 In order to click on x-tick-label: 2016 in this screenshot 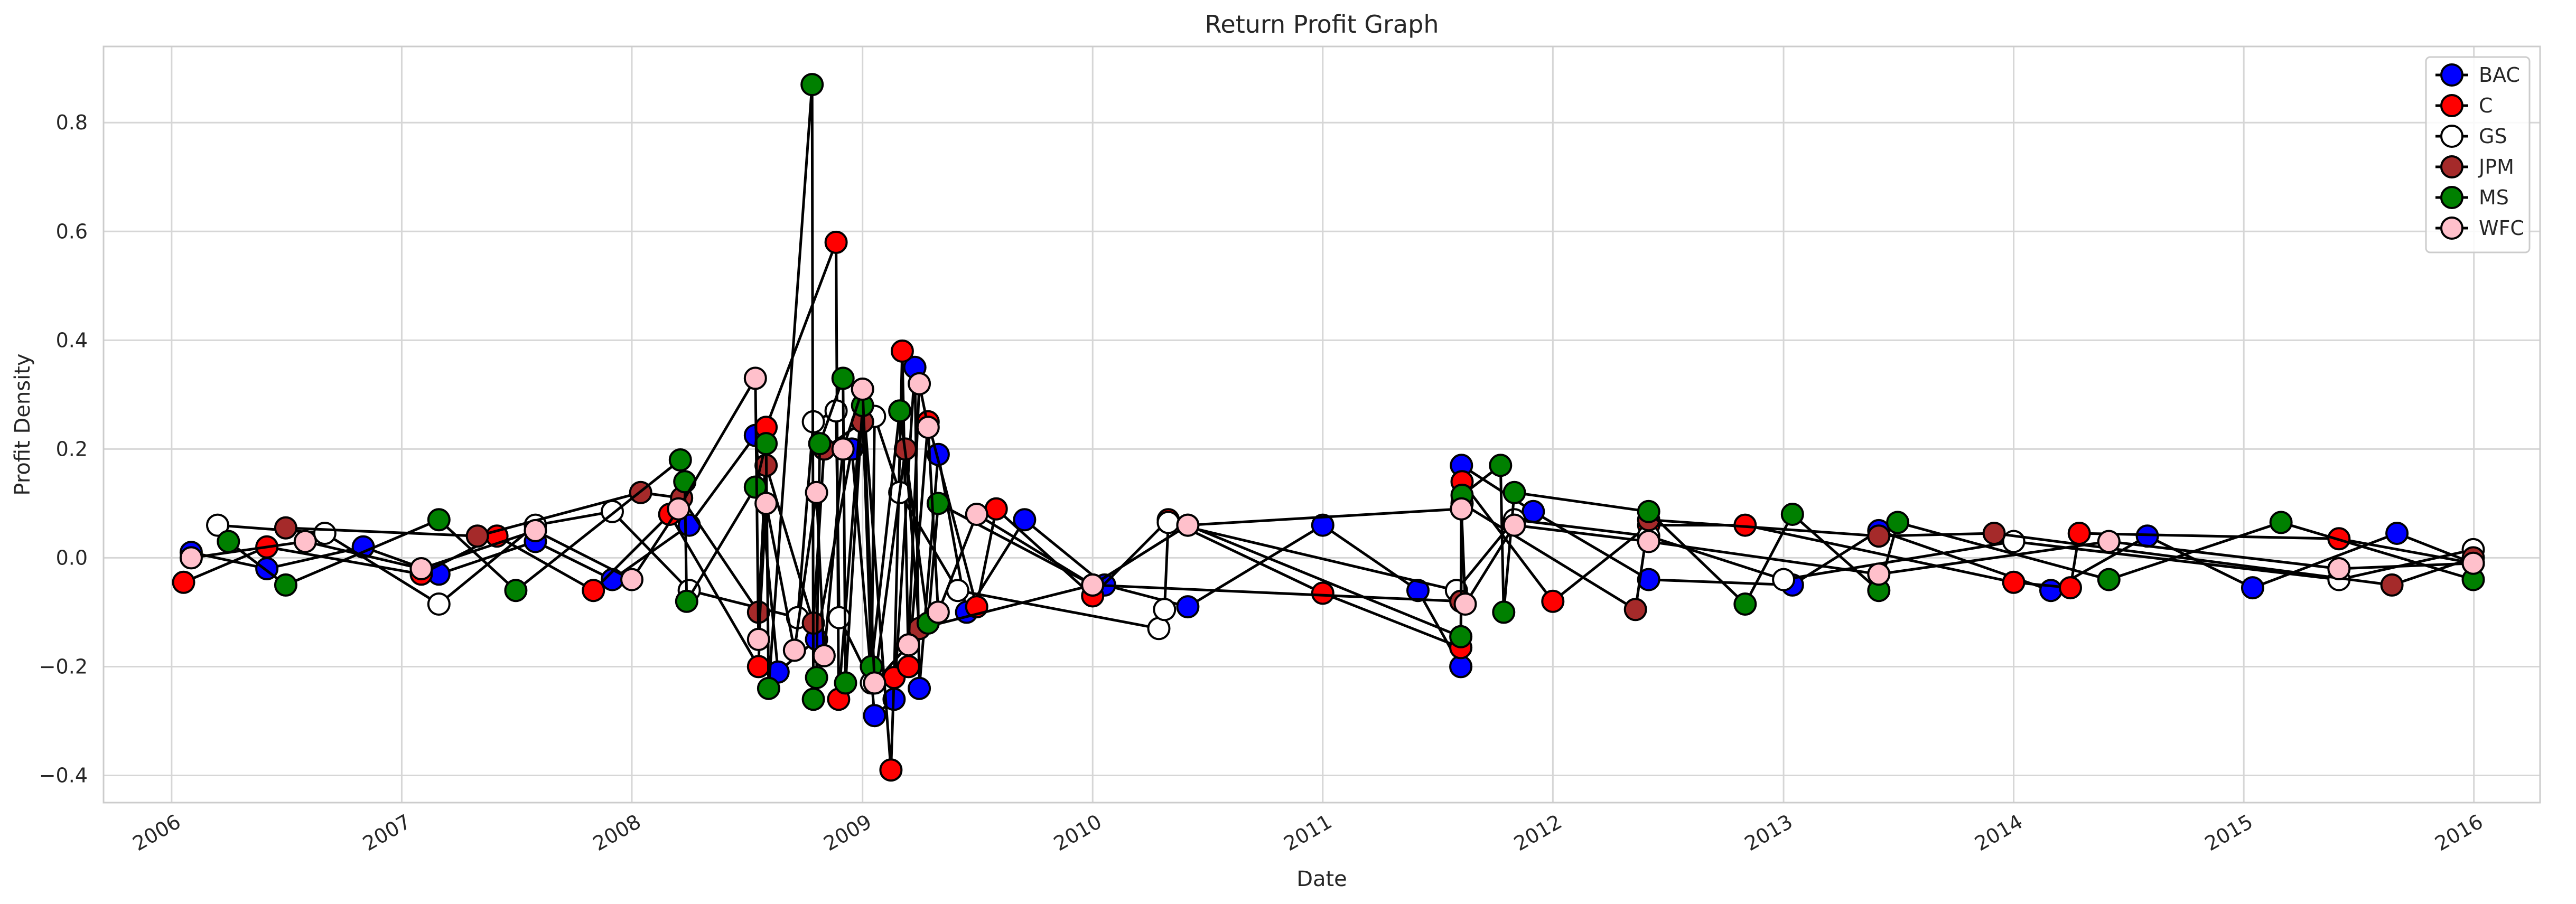, I will do `click(2459, 833)`.